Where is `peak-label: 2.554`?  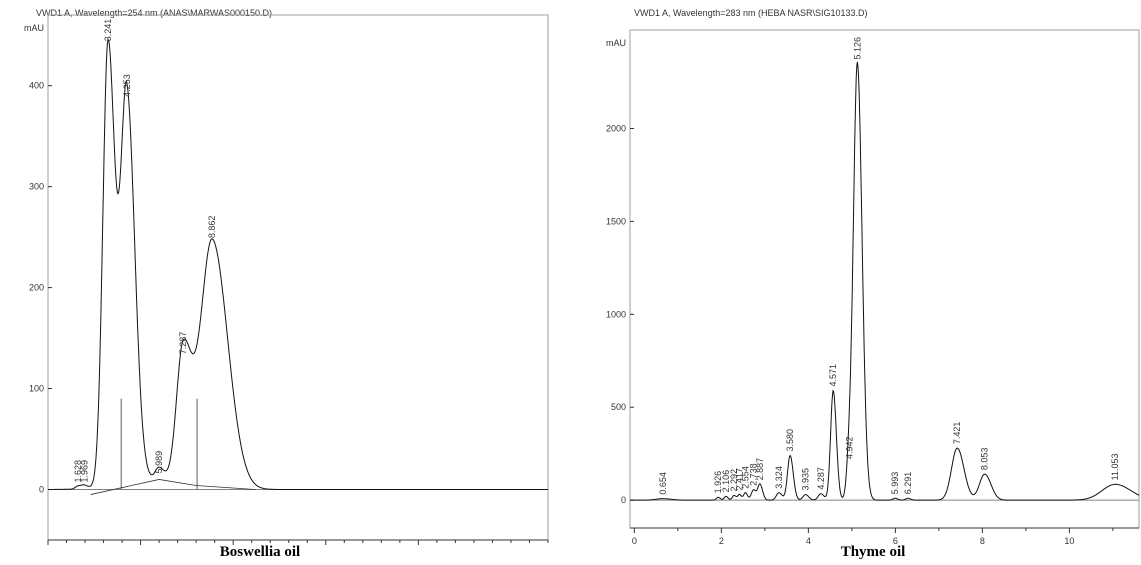
peak-label: 2.554 is located at coordinates (745, 477).